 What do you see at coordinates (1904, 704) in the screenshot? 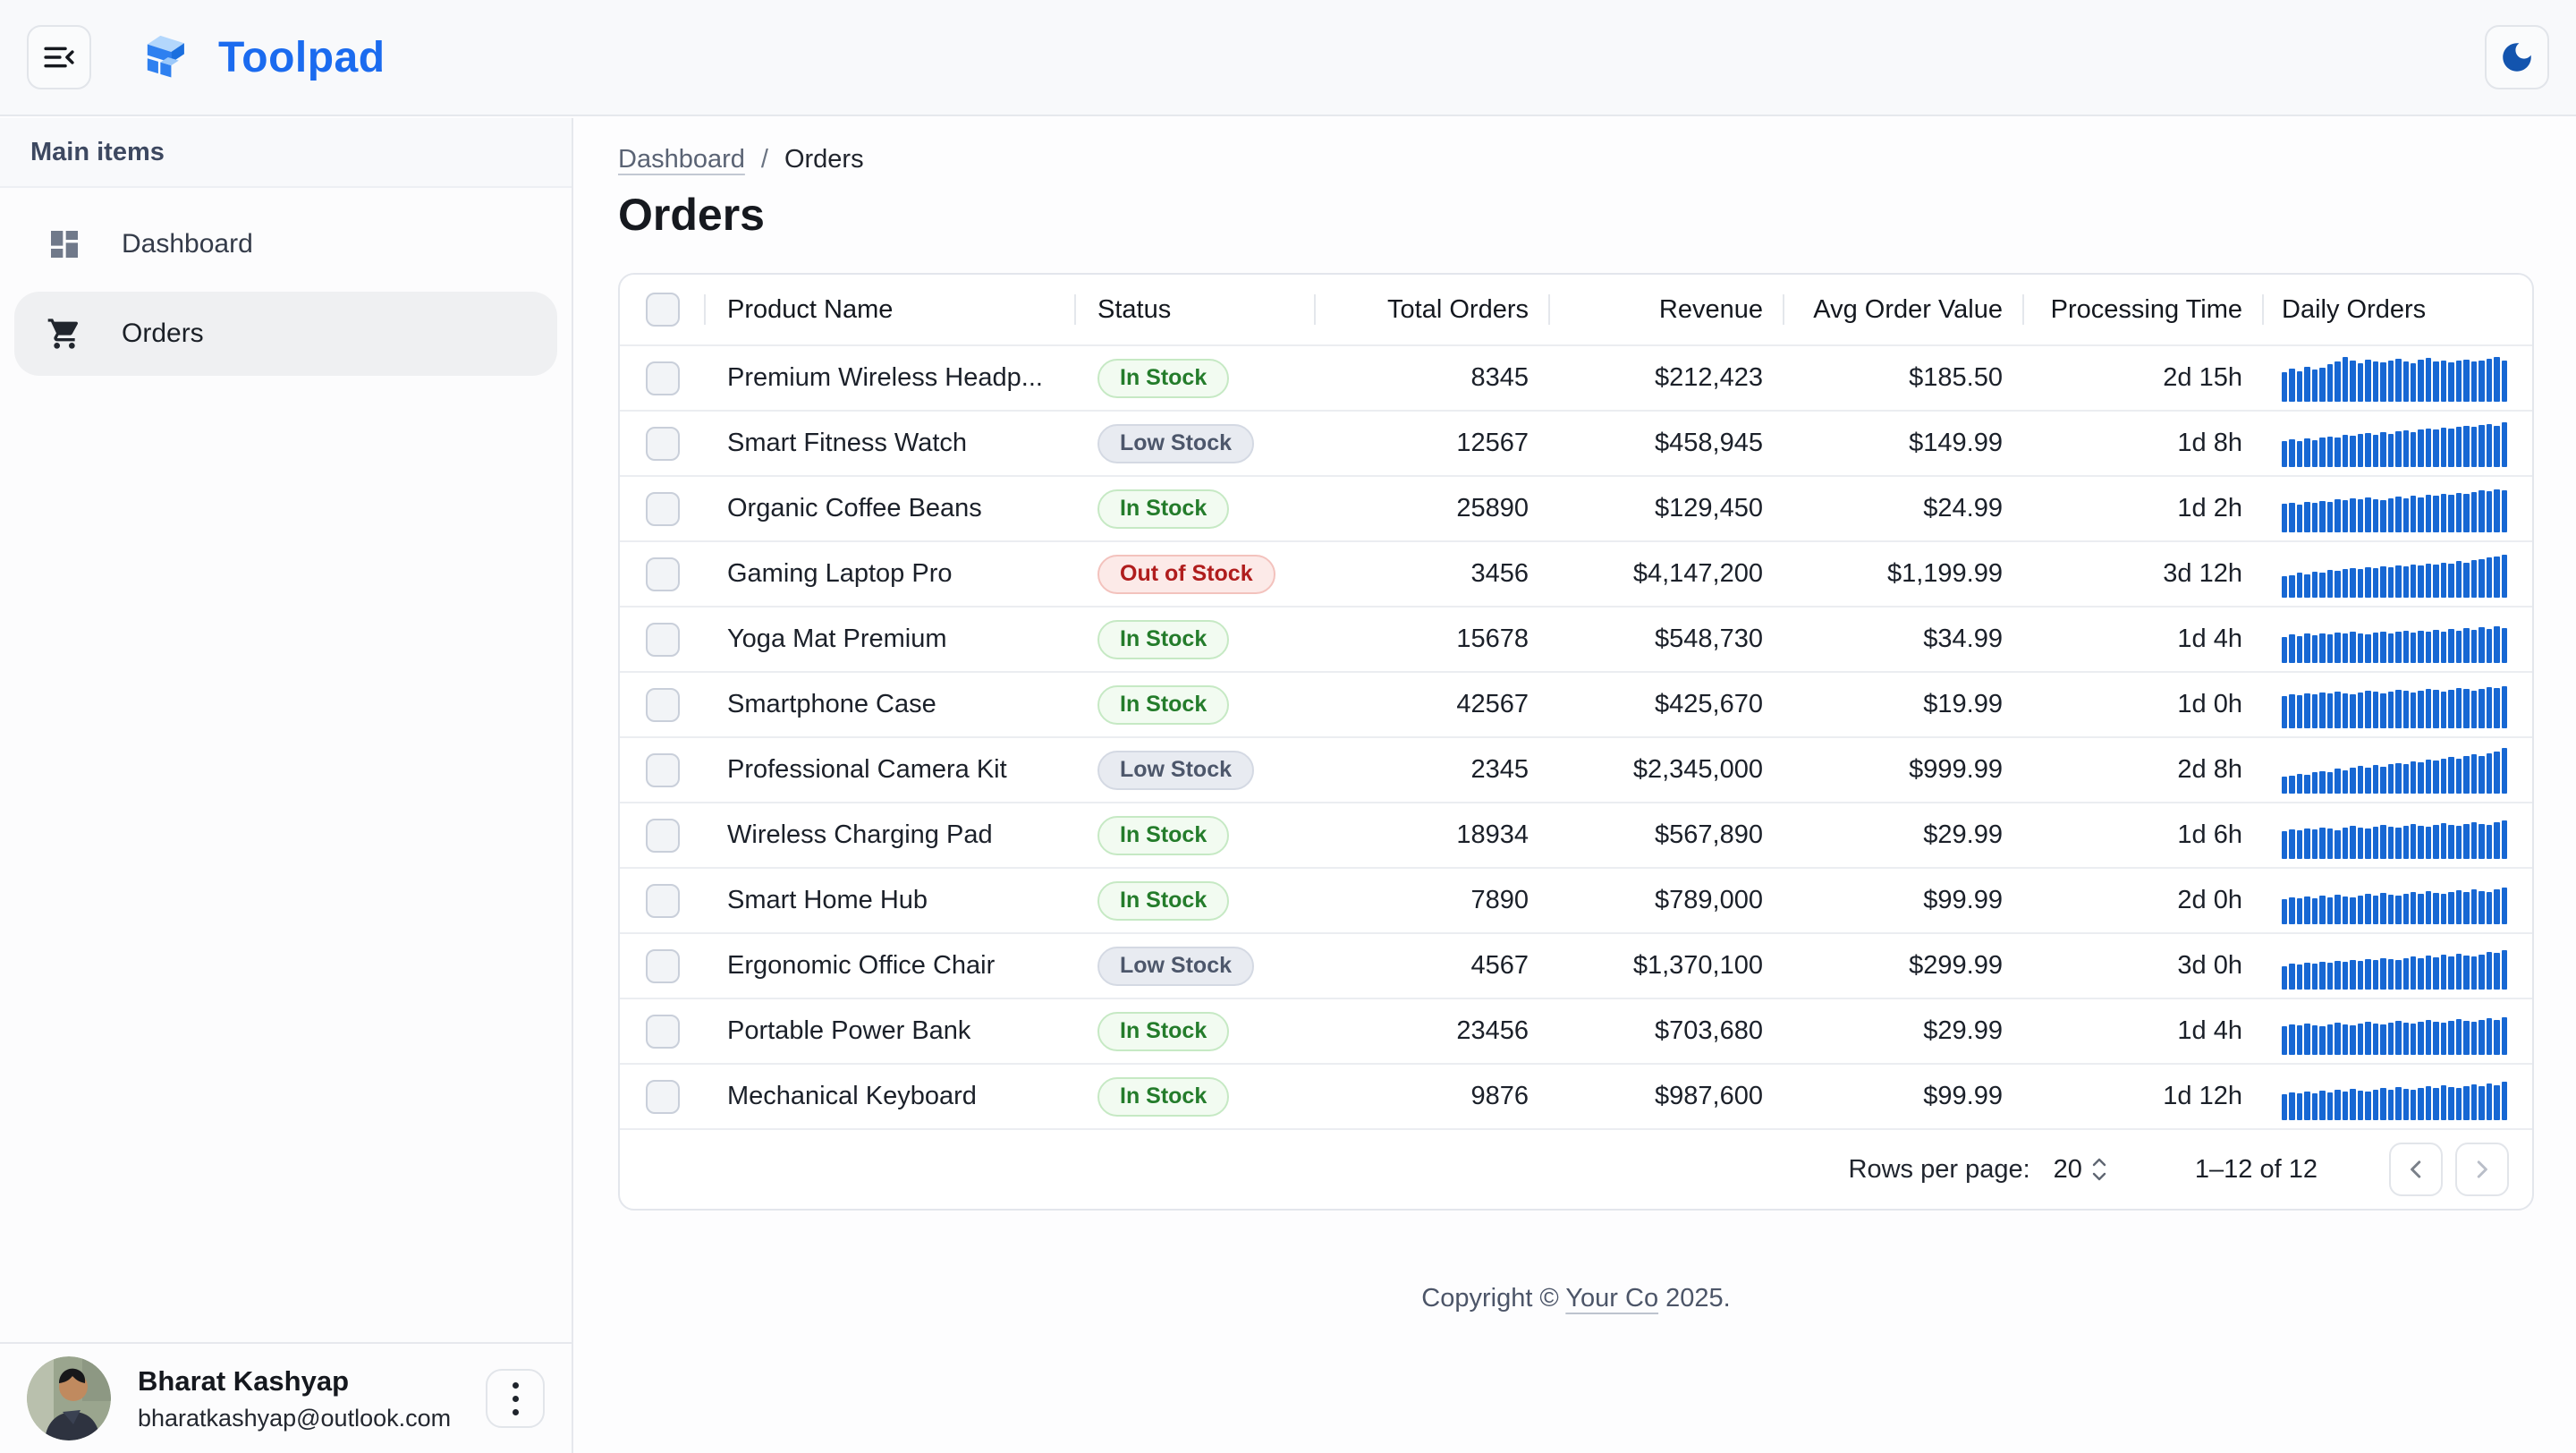
I see `avg-order-value-cell: $19.99` at bounding box center [1904, 704].